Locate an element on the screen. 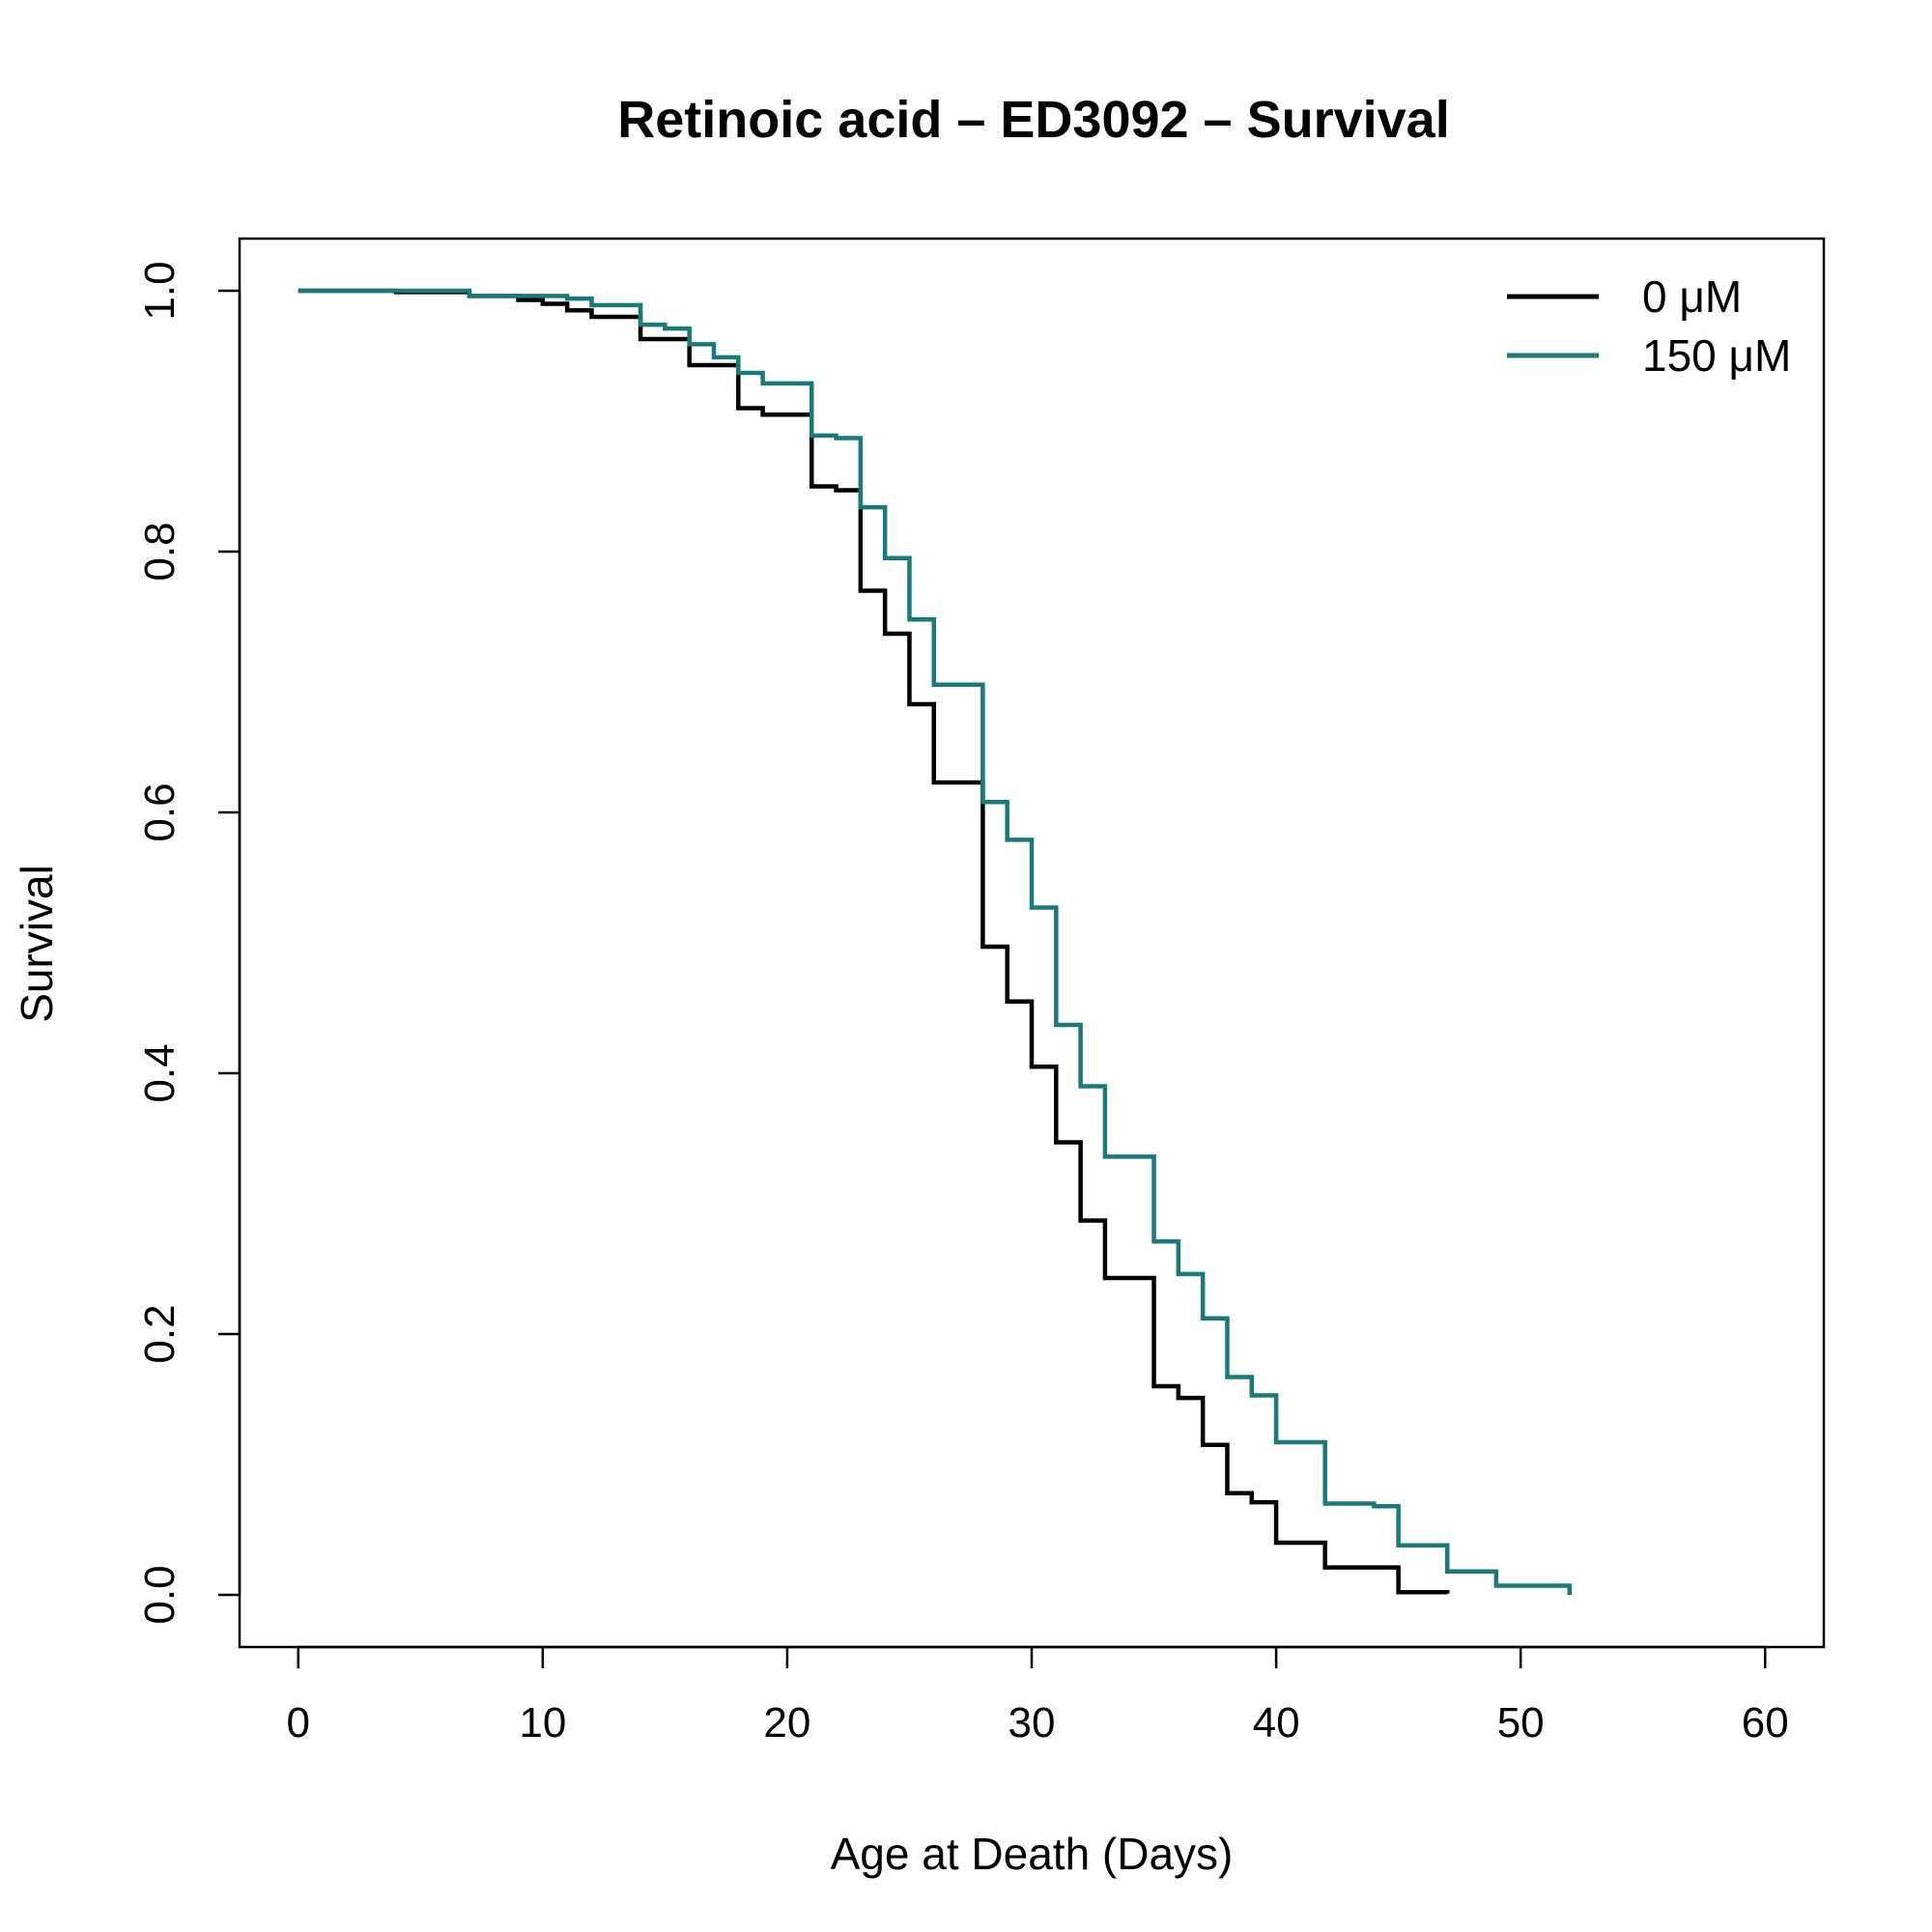 The width and height of the screenshot is (1932, 1932). y-tick-label: 0.4 is located at coordinates (160, 1072).